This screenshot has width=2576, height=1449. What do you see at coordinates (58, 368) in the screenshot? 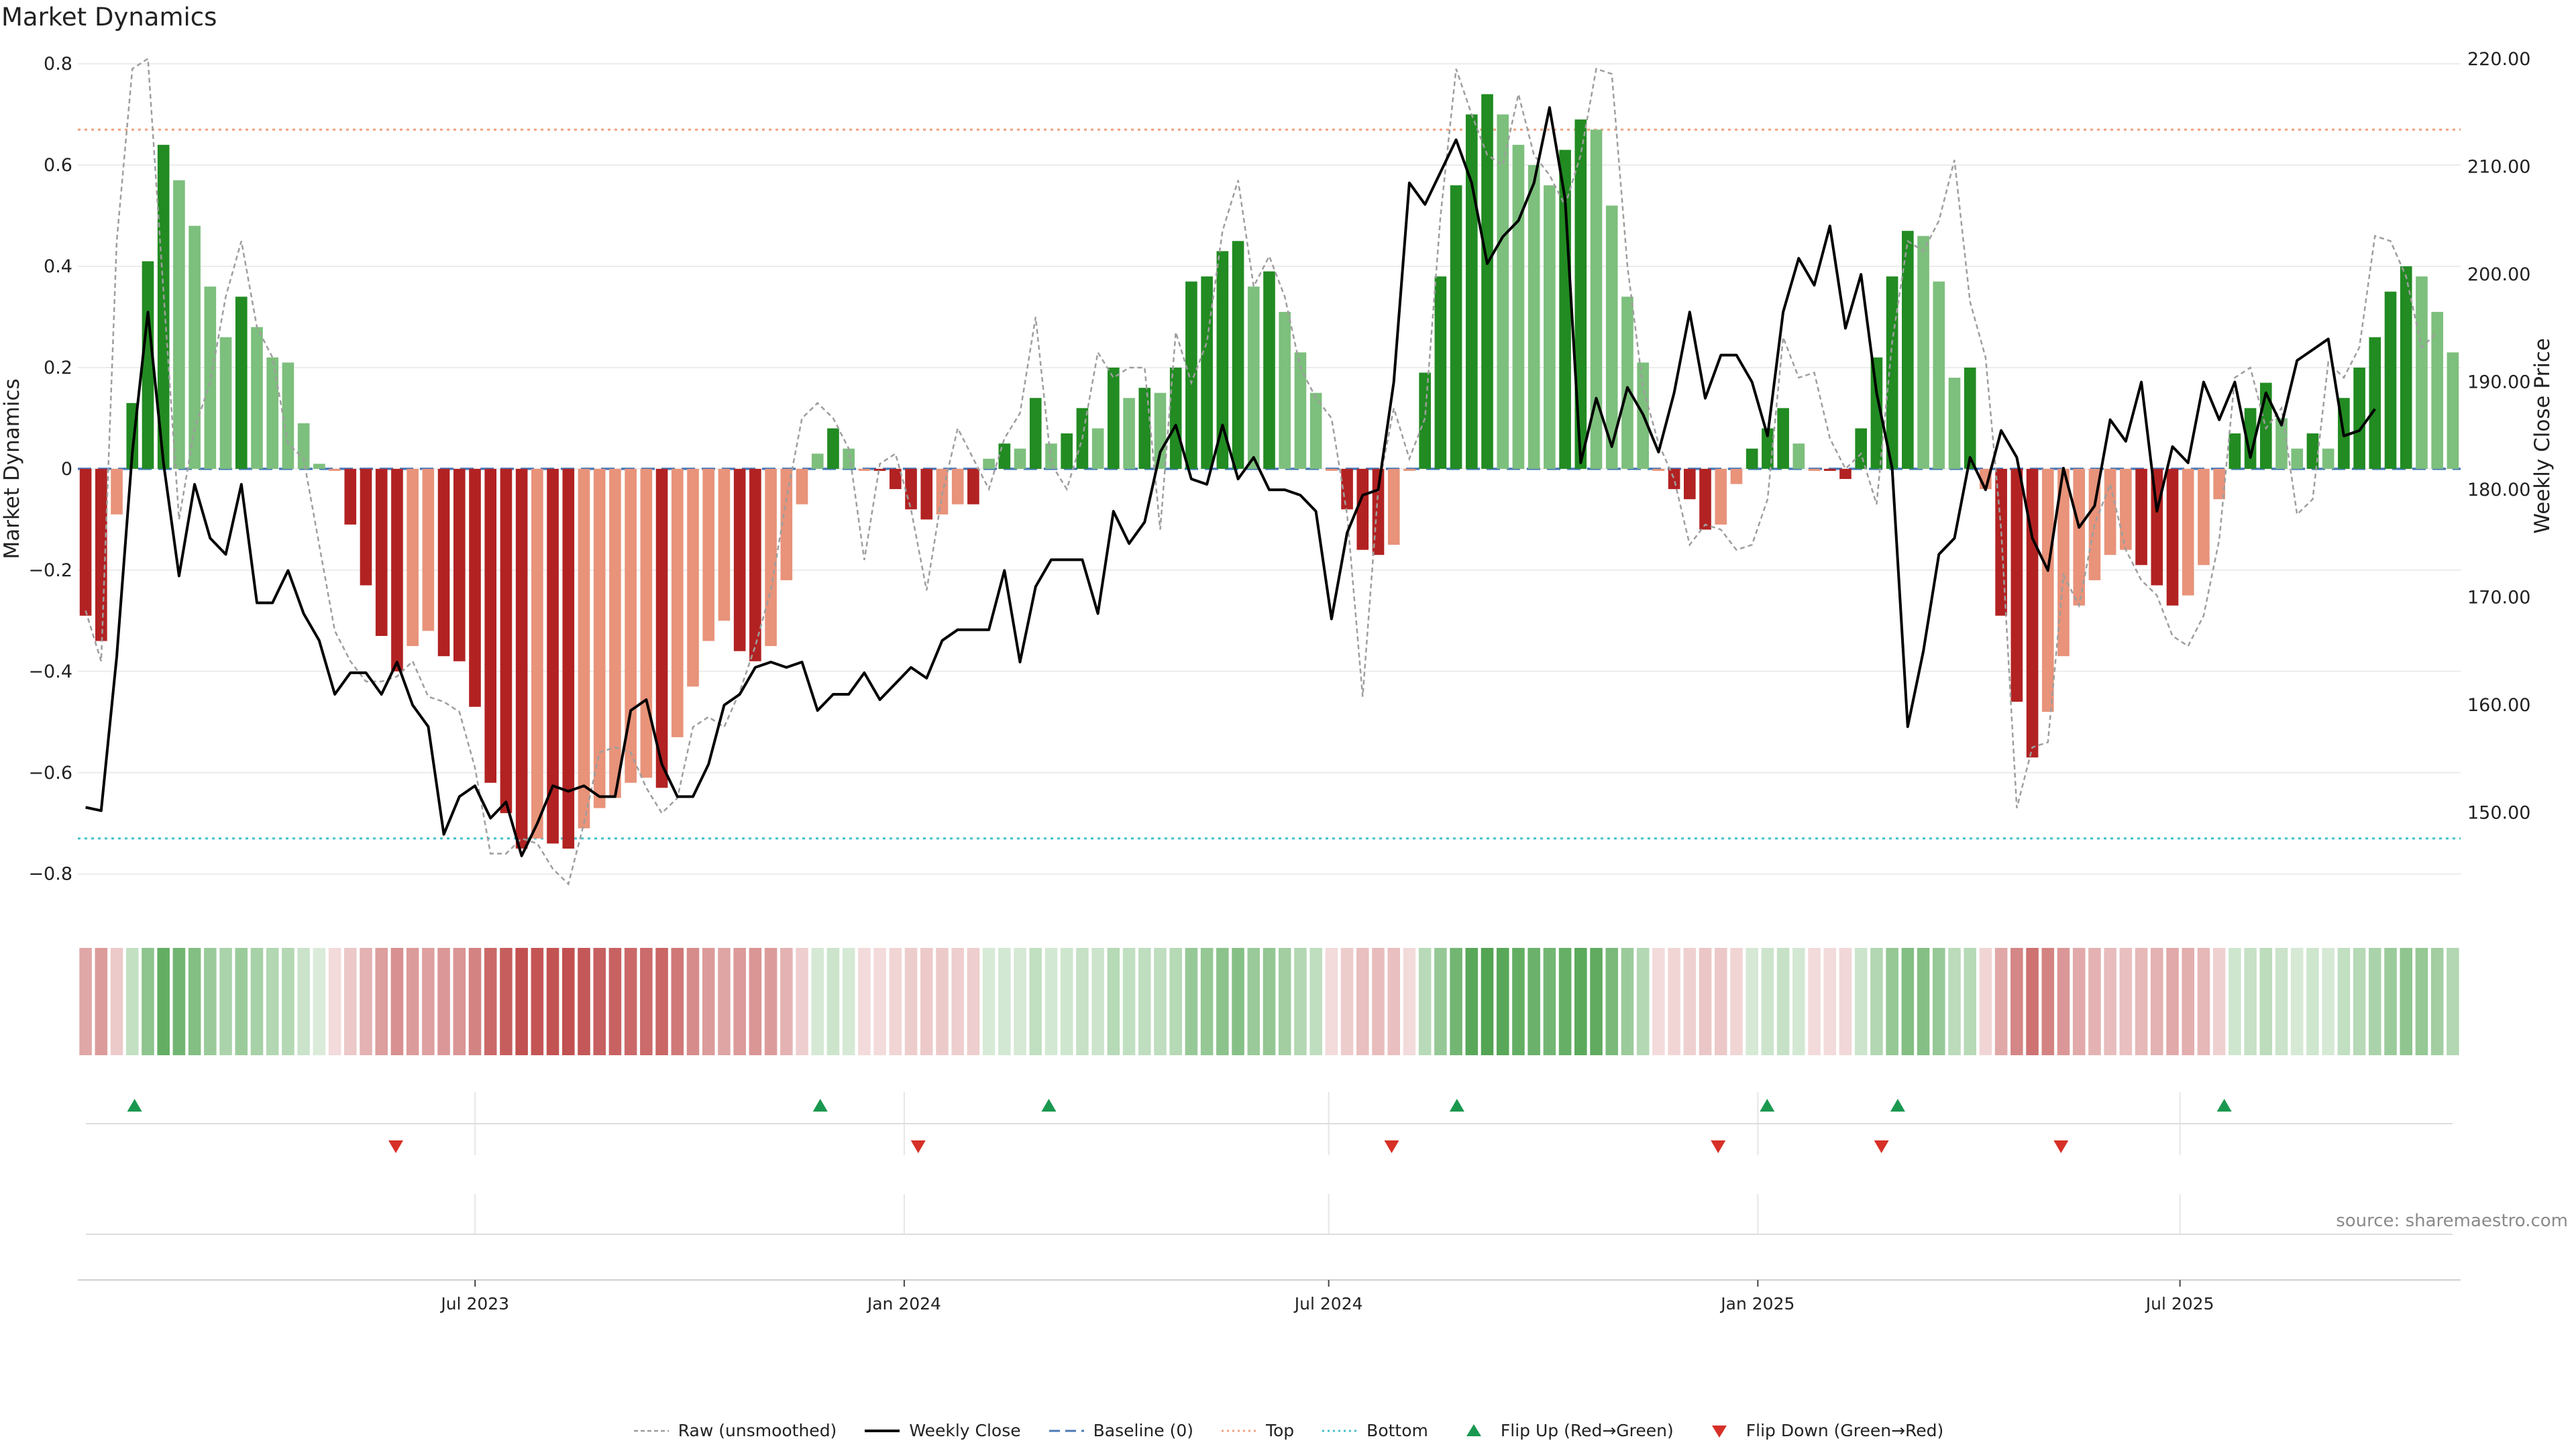
I see `left-tick-label: 0.2` at bounding box center [58, 368].